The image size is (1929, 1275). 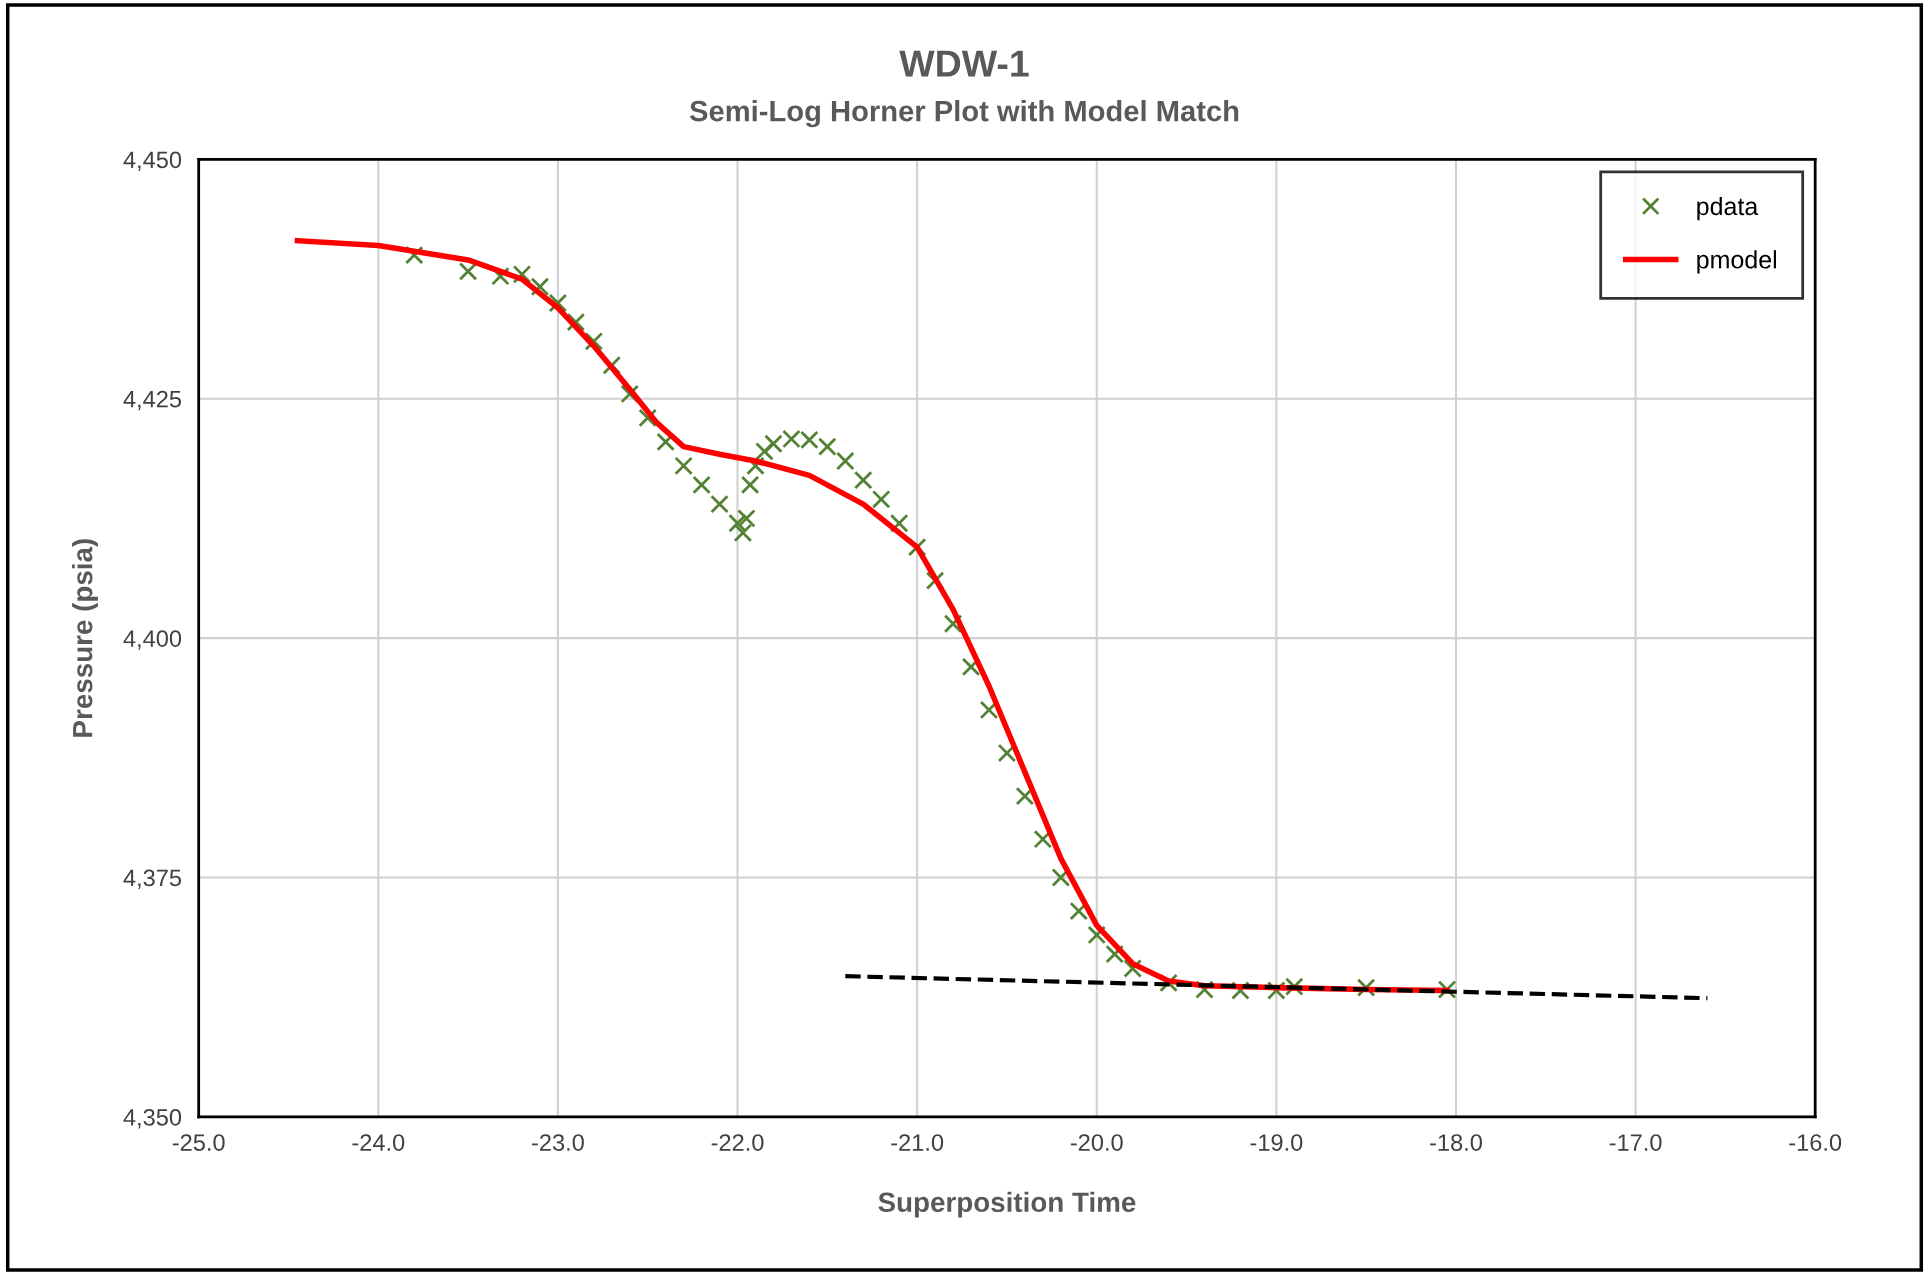 What do you see at coordinates (1096, 1142) in the screenshot?
I see `x-tick-label: -20.0` at bounding box center [1096, 1142].